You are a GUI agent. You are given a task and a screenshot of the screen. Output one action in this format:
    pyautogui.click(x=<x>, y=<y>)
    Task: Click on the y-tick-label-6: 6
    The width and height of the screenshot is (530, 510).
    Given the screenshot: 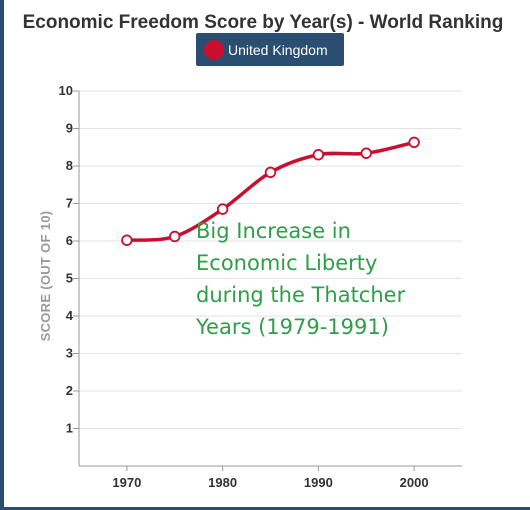 What is the action you would take?
    pyautogui.click(x=69, y=240)
    